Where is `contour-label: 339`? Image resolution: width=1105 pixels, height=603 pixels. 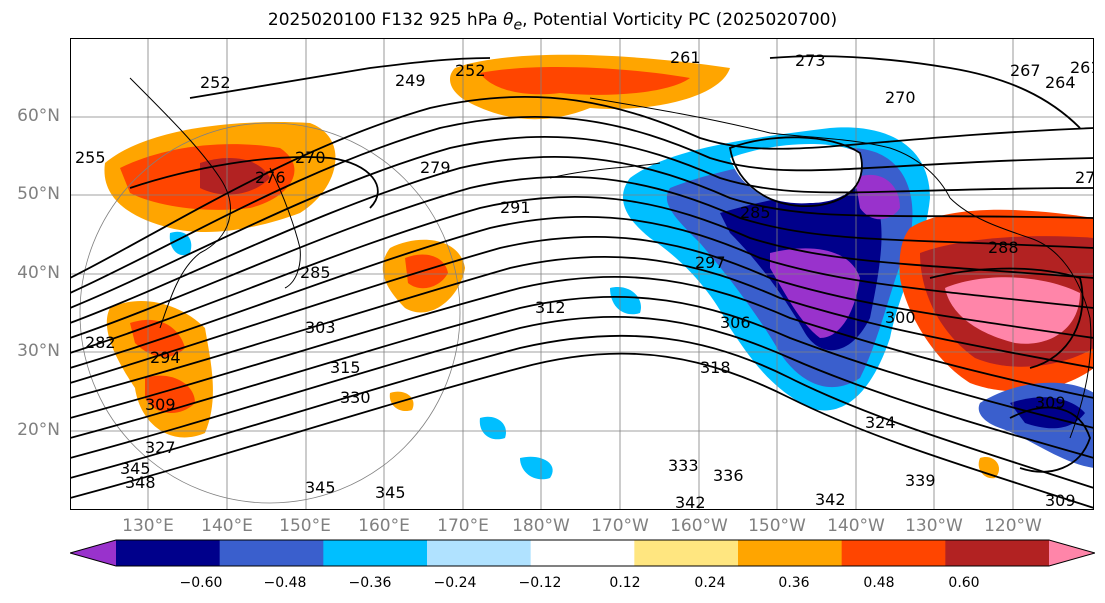
contour-label: 339 is located at coordinates (920, 480).